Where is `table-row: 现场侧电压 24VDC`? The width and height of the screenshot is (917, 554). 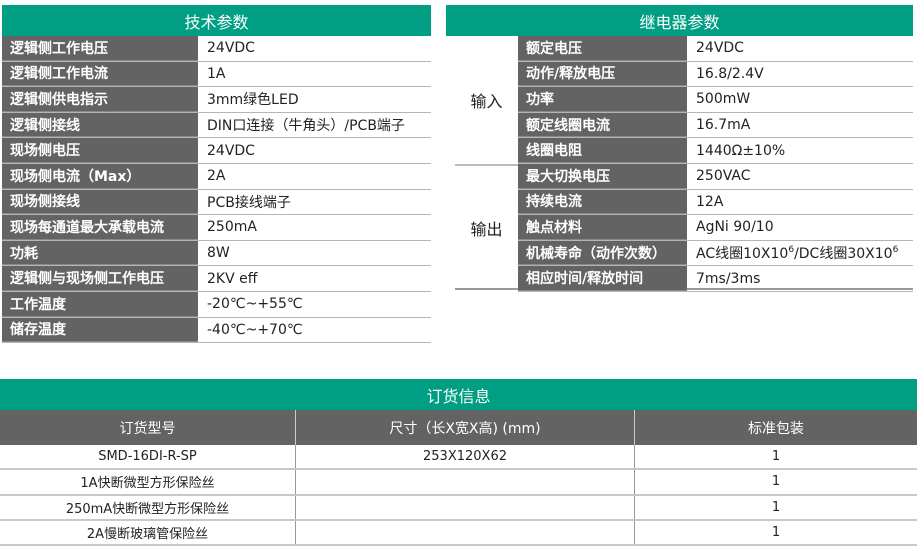 table-row: 现场侧电压 24VDC is located at coordinates (216, 151).